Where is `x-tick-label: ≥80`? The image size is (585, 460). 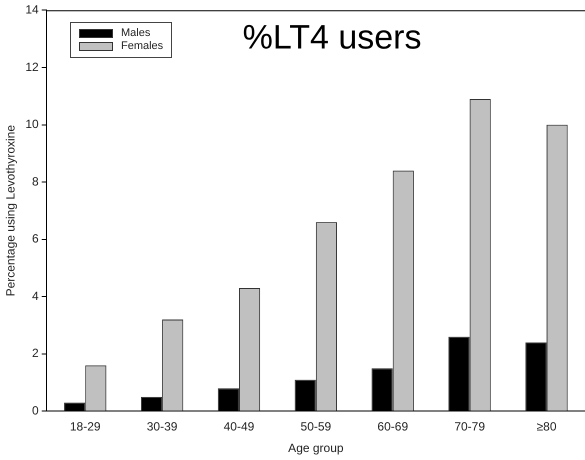 x-tick-label: ≥80 is located at coordinates (546, 427).